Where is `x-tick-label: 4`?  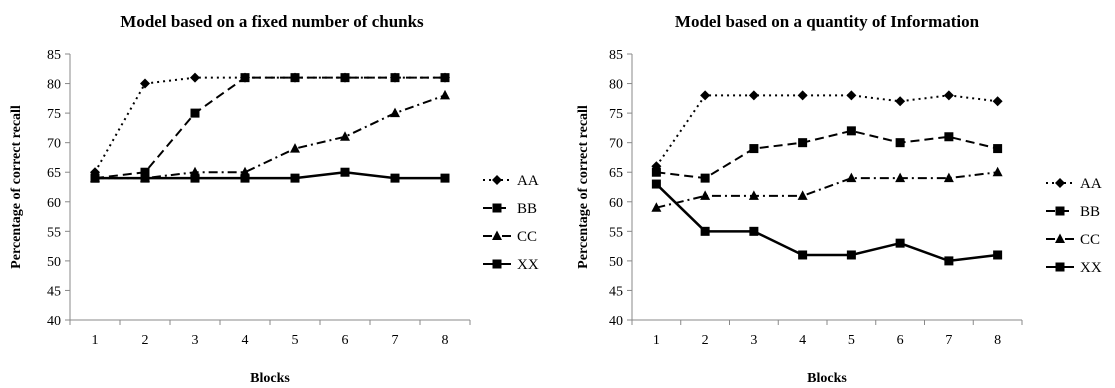 x-tick-label: 4 is located at coordinates (245, 340).